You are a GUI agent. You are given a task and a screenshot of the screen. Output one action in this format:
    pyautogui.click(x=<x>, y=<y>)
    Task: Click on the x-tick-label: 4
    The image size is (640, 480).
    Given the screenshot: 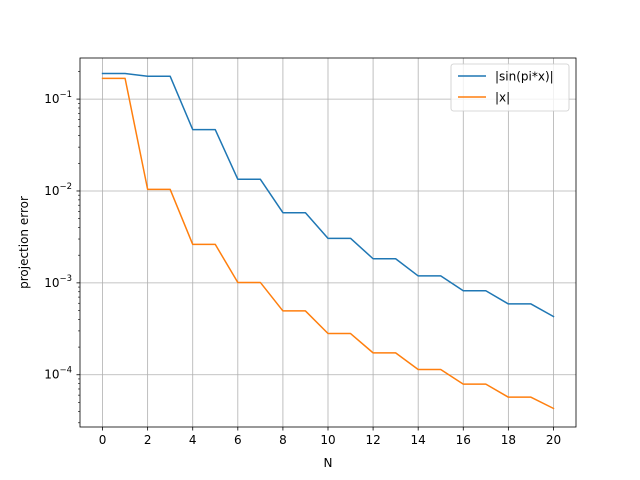 What is the action you would take?
    pyautogui.click(x=193, y=440)
    